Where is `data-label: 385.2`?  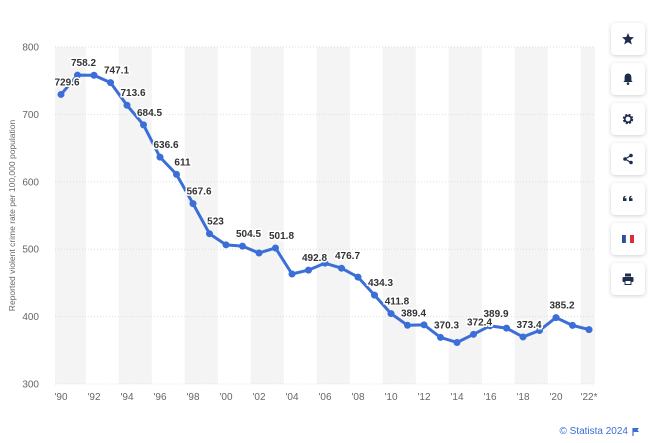
data-label: 385.2 is located at coordinates (561, 306).